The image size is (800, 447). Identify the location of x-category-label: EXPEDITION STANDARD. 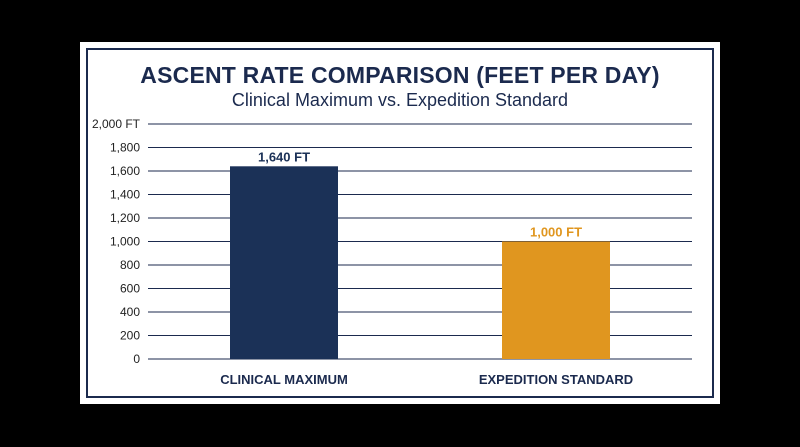
(556, 379).